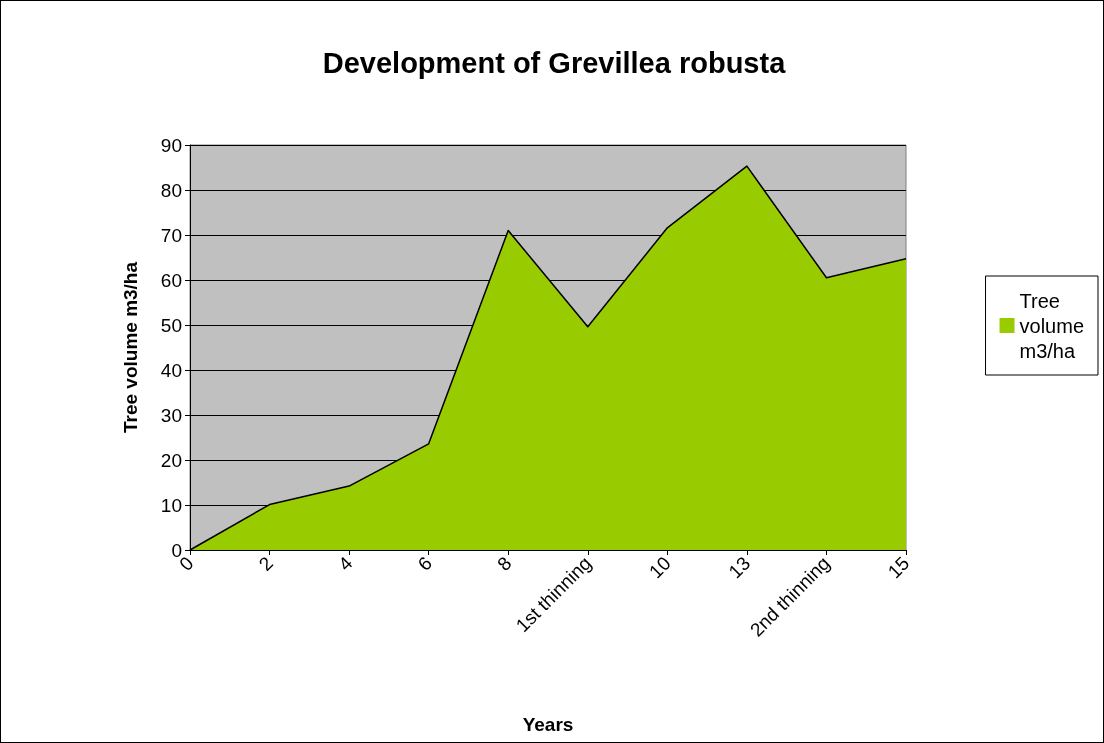 The height and width of the screenshot is (743, 1104). Describe the element at coordinates (171, 235) in the screenshot. I see `y-tick-label: 70` at that location.